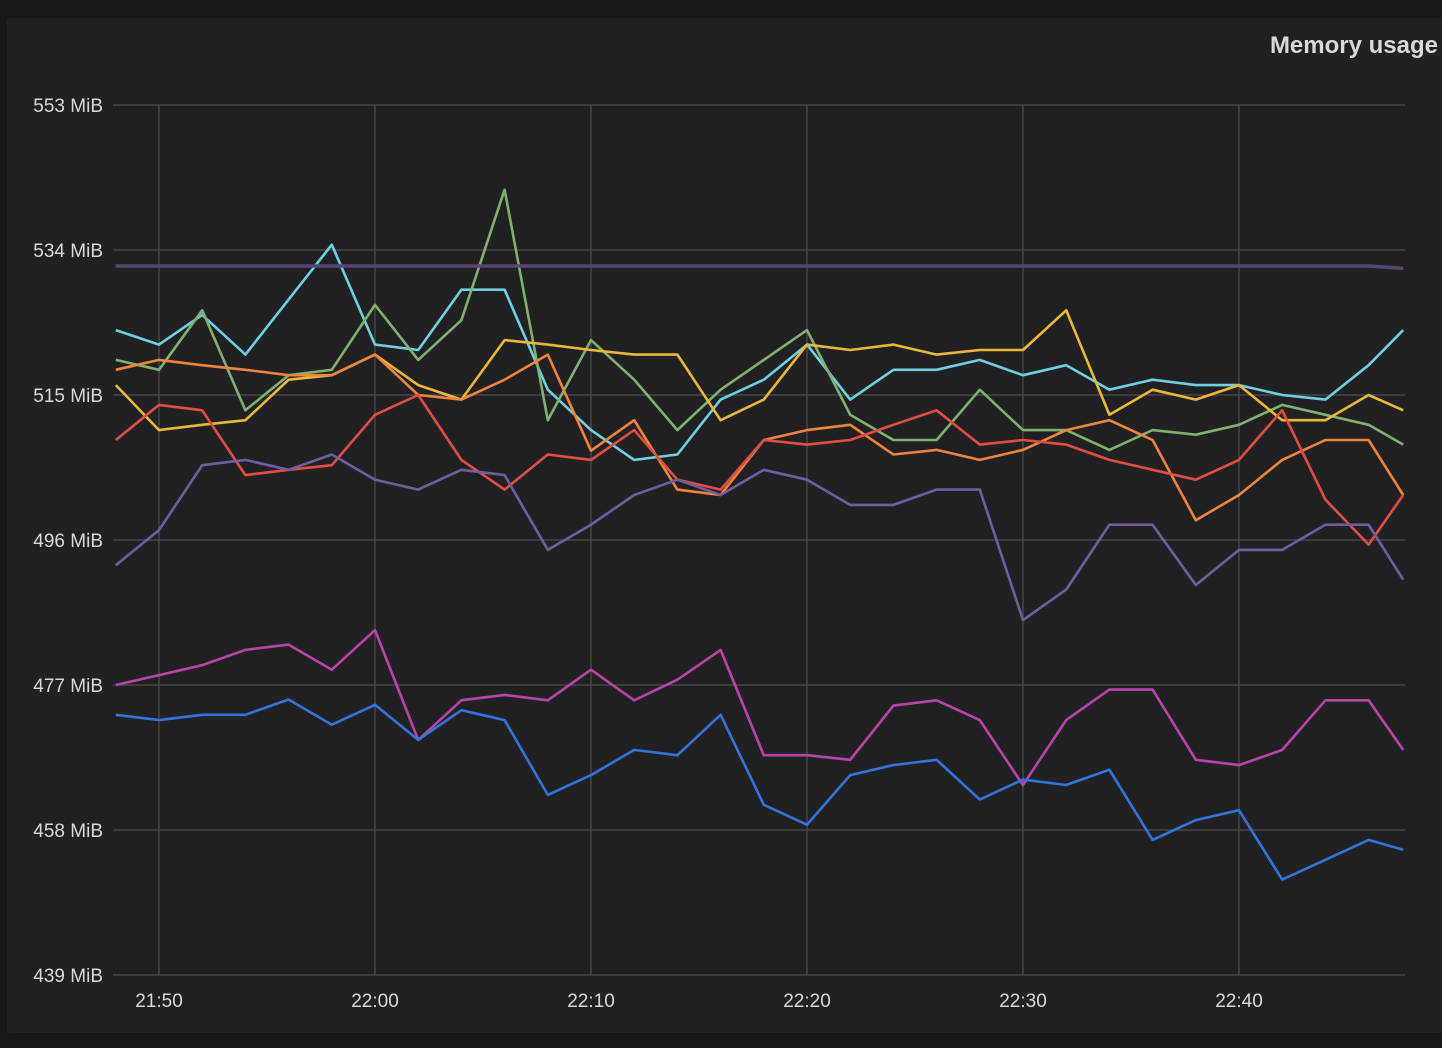 The image size is (1442, 1048). I want to click on x-tick-label: 22:20, so click(807, 1001).